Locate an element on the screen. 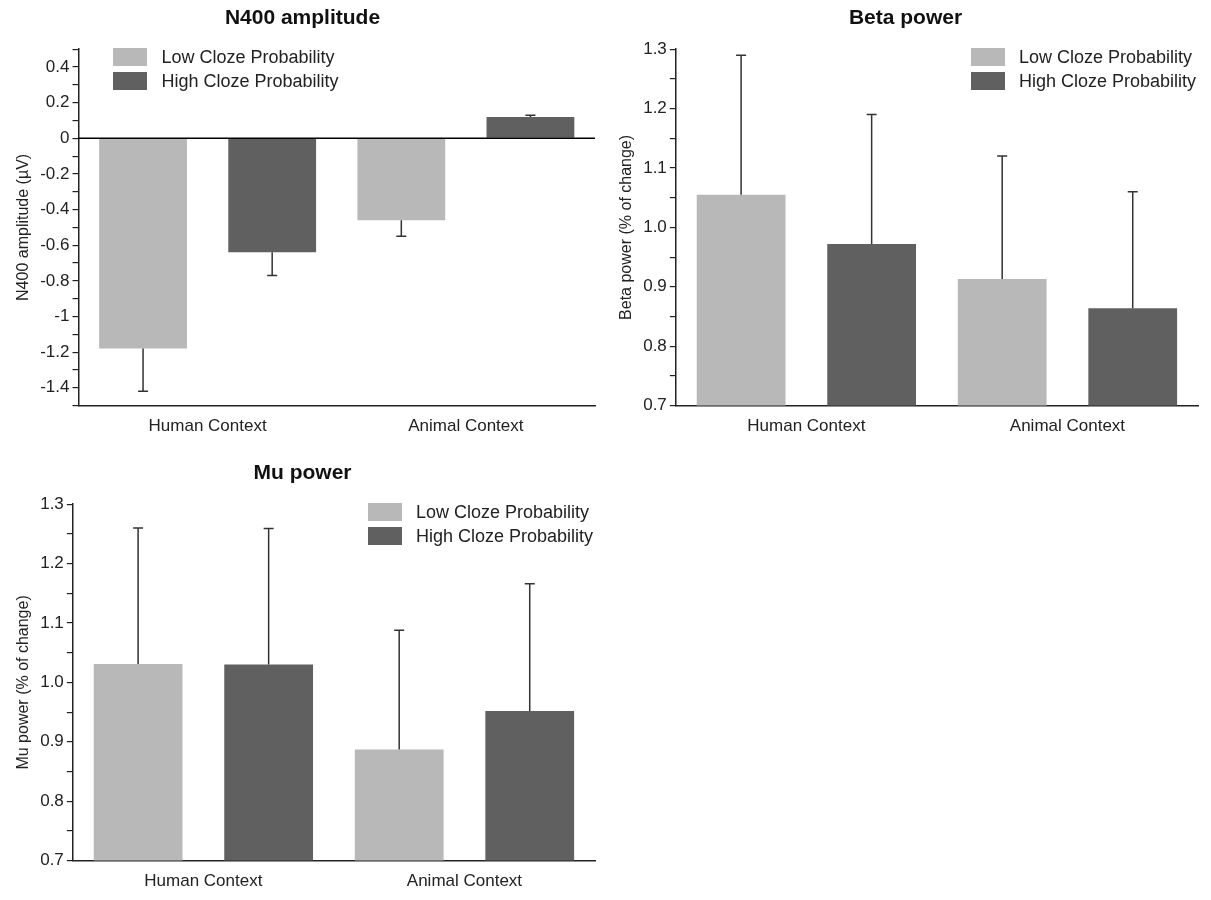  y-tick-label: -0.4 is located at coordinates (55, 209).